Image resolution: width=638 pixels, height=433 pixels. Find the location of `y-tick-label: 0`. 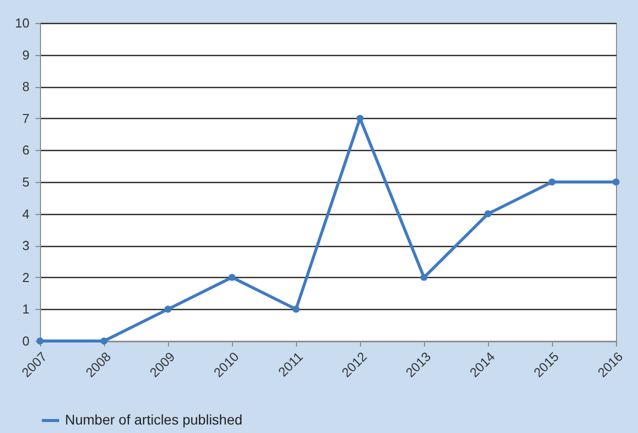

y-tick-label: 0 is located at coordinates (26, 341).